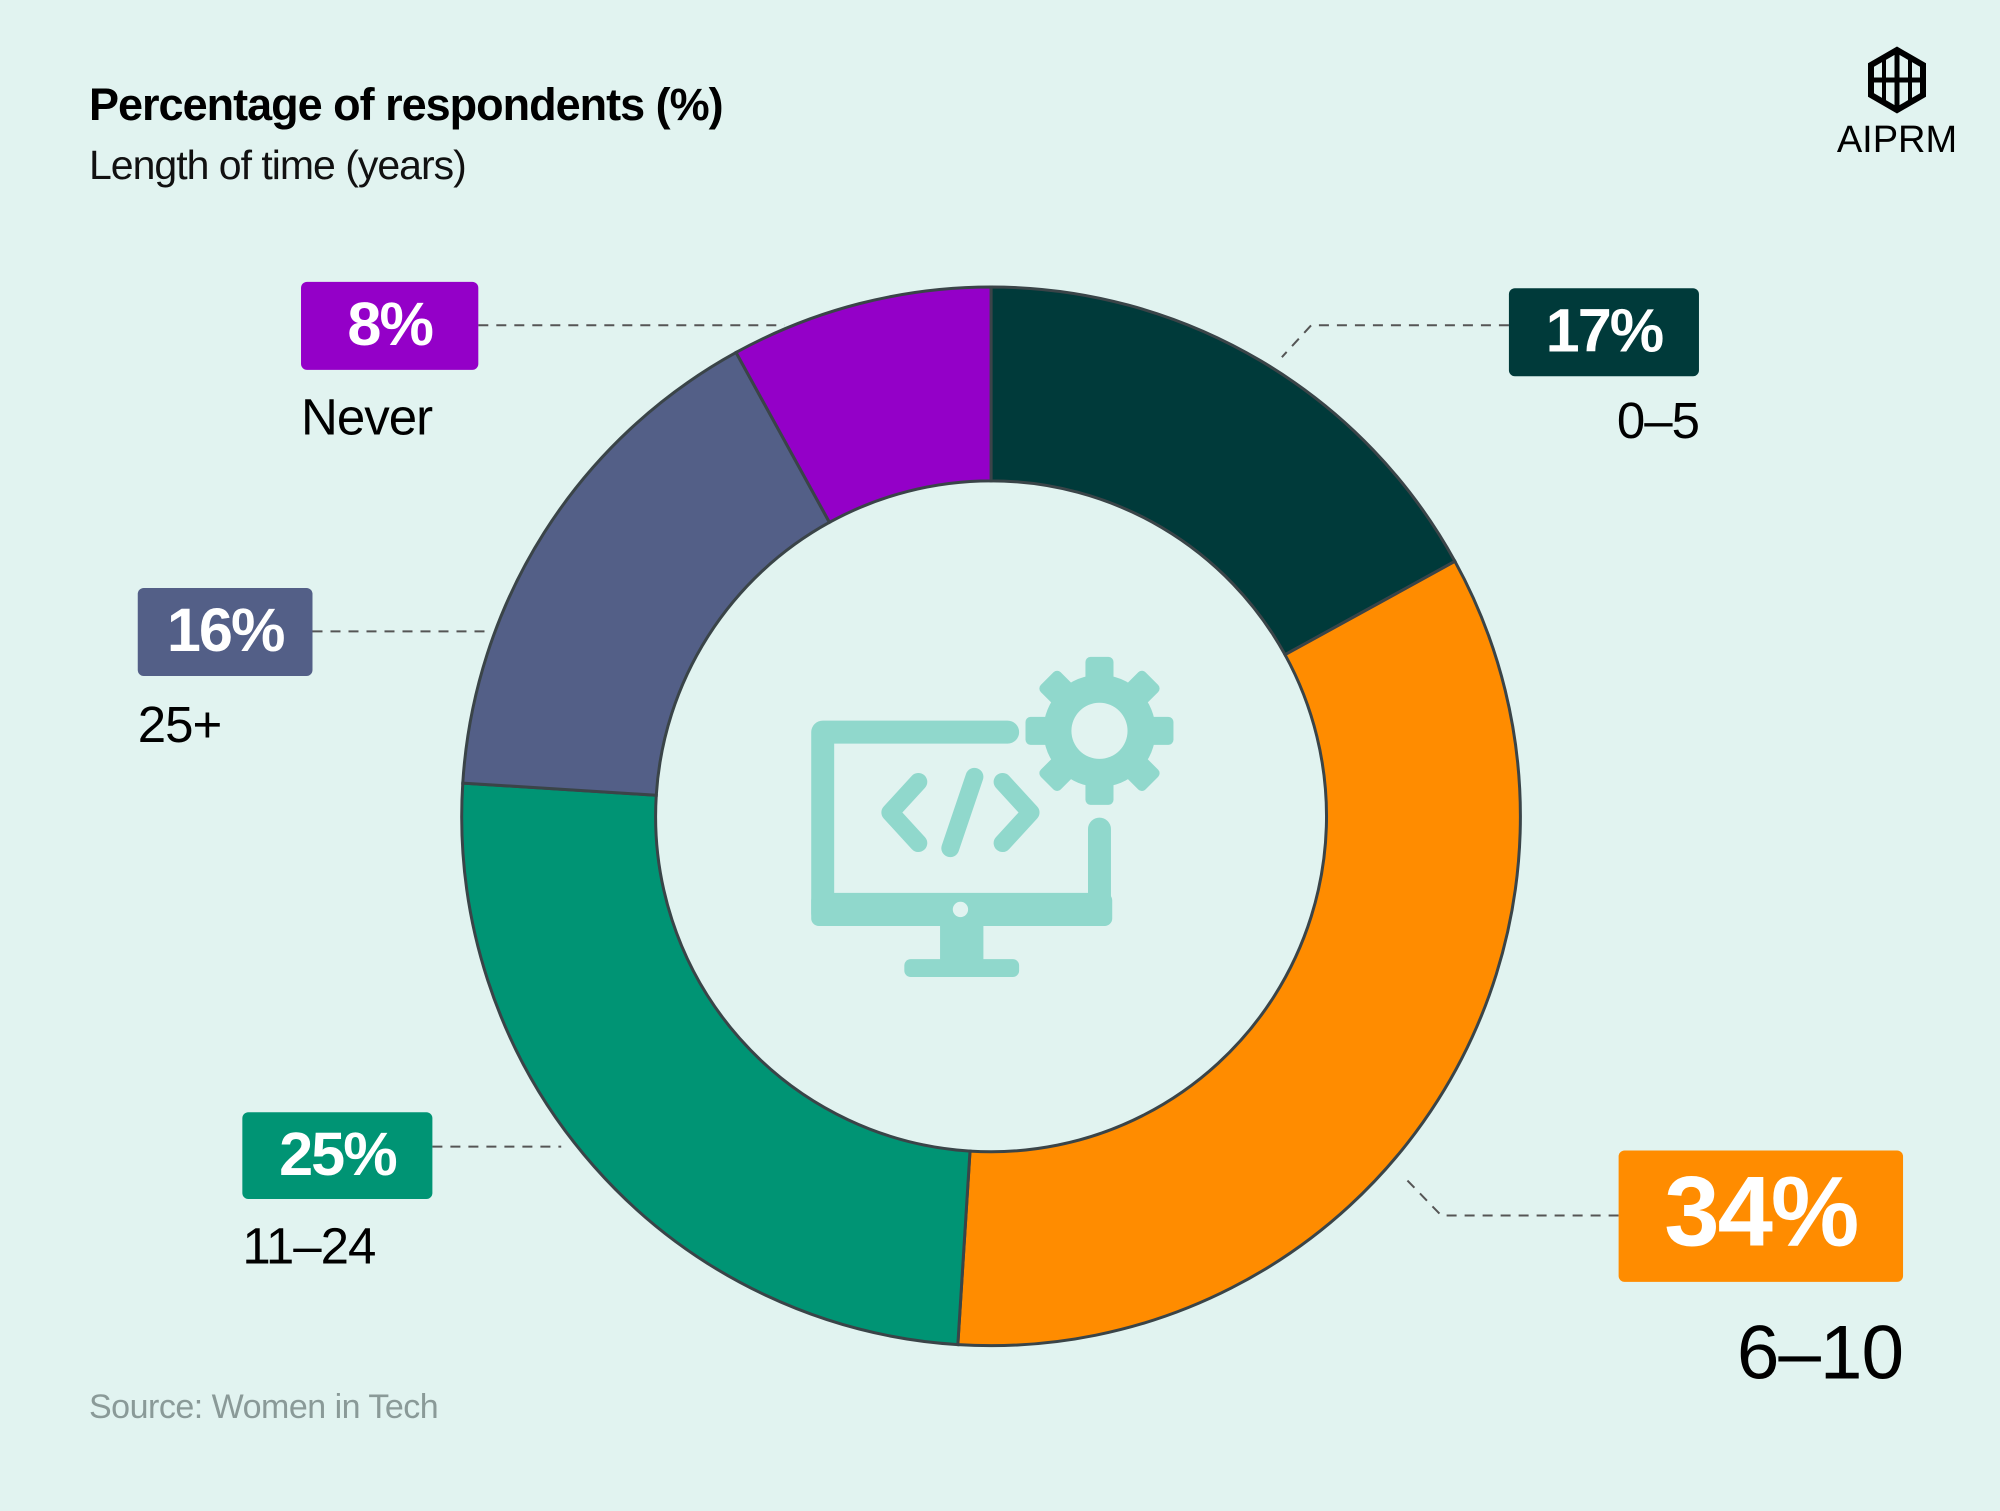 This screenshot has height=1511, width=2000. Describe the element at coordinates (1510, 1196) in the screenshot. I see `leader-line` at that location.